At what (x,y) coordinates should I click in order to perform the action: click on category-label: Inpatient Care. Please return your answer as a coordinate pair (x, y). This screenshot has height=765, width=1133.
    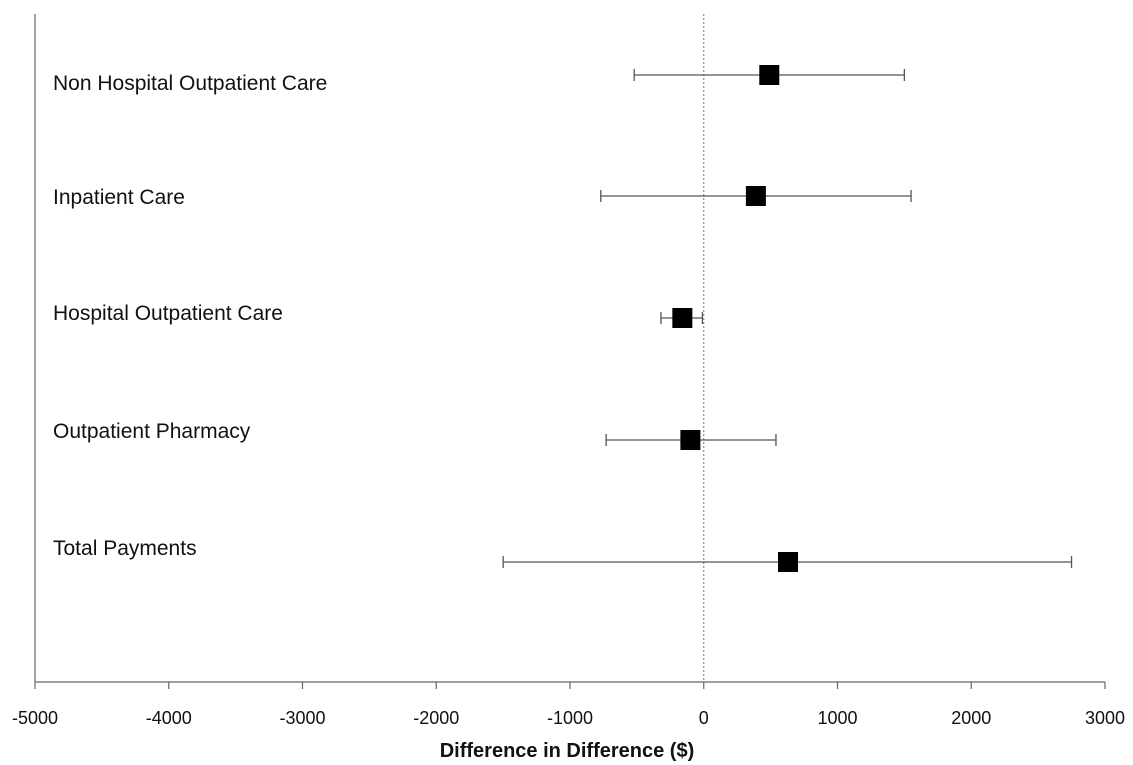
    Looking at the image, I should click on (119, 197).